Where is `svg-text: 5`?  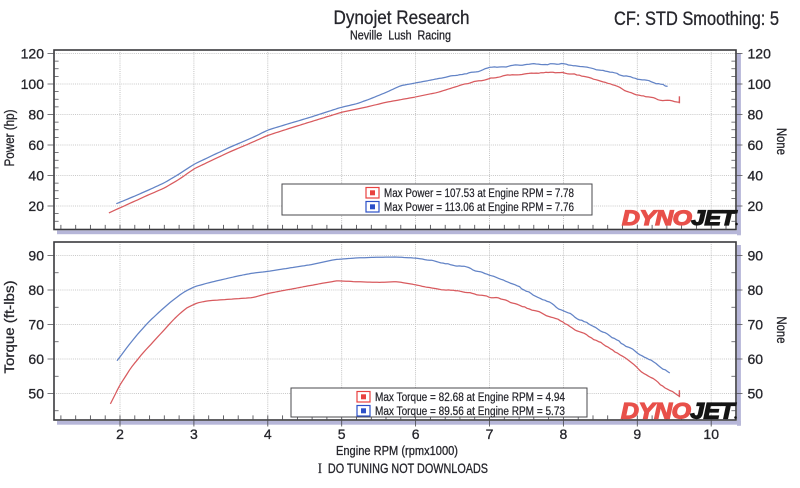
svg-text: 5 is located at coordinates (342, 434).